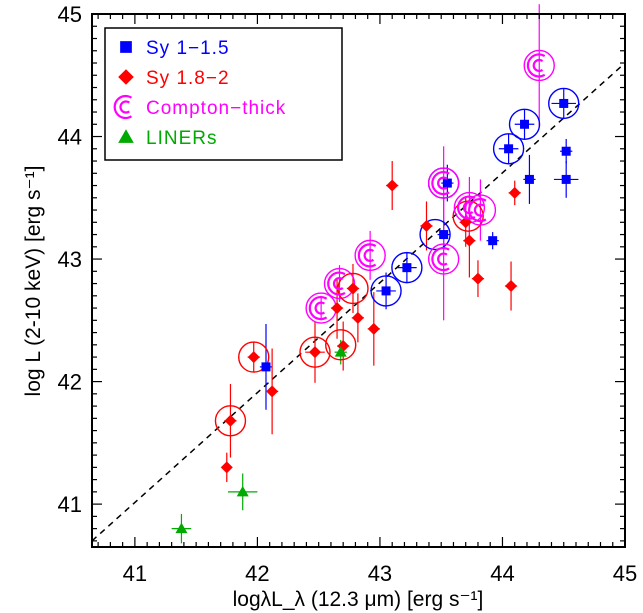  Describe the element at coordinates (70, 504) in the screenshot. I see `y-tick-label: 41` at that location.